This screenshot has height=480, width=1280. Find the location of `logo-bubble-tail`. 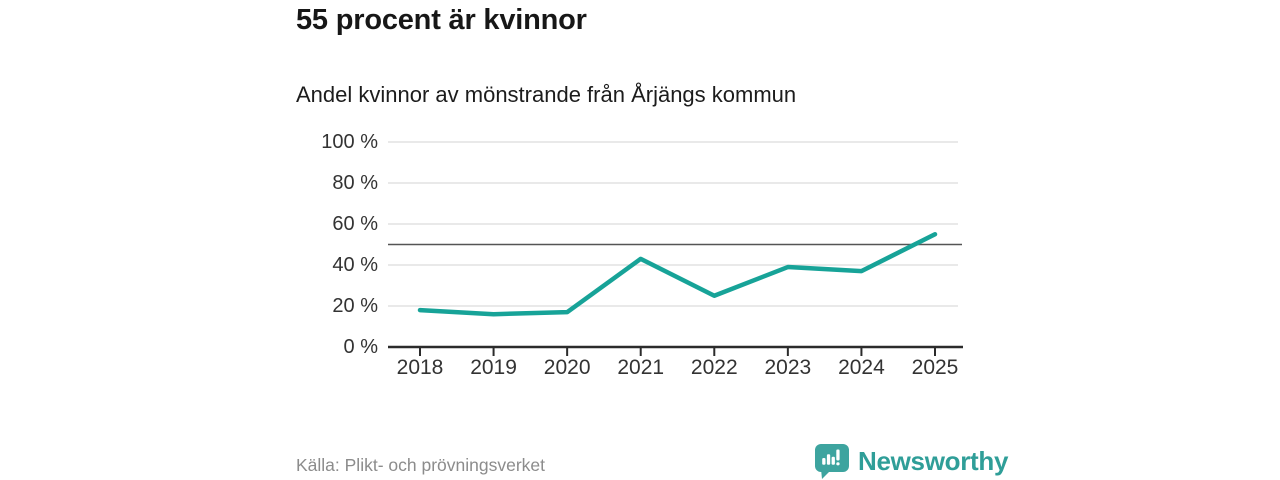

logo-bubble-tail is located at coordinates (826, 474).